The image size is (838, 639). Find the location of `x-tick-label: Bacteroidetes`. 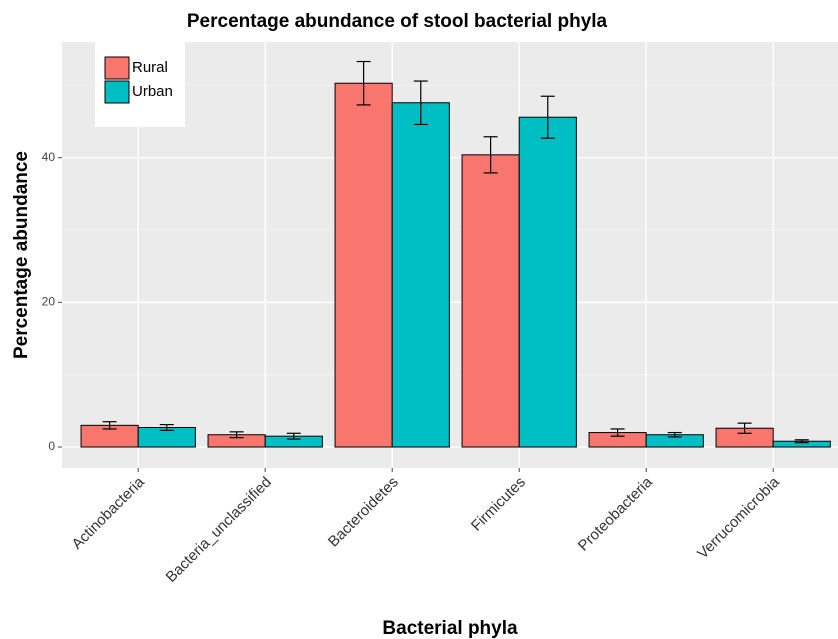

x-tick-label: Bacteroidetes is located at coordinates (363, 512).